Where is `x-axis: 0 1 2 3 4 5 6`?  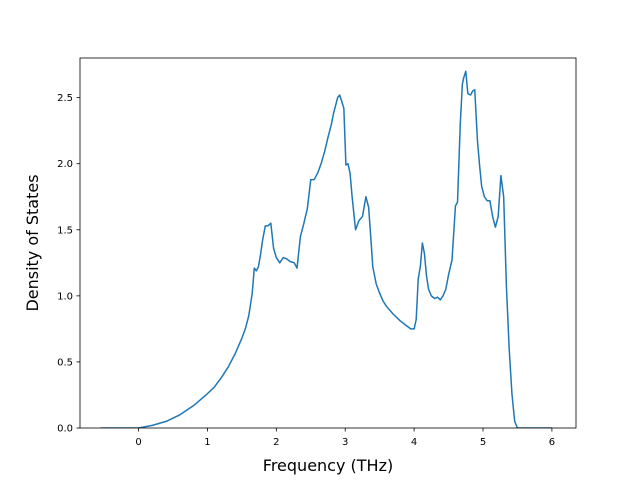 x-axis: 0 1 2 3 4 5 6 is located at coordinates (345, 438).